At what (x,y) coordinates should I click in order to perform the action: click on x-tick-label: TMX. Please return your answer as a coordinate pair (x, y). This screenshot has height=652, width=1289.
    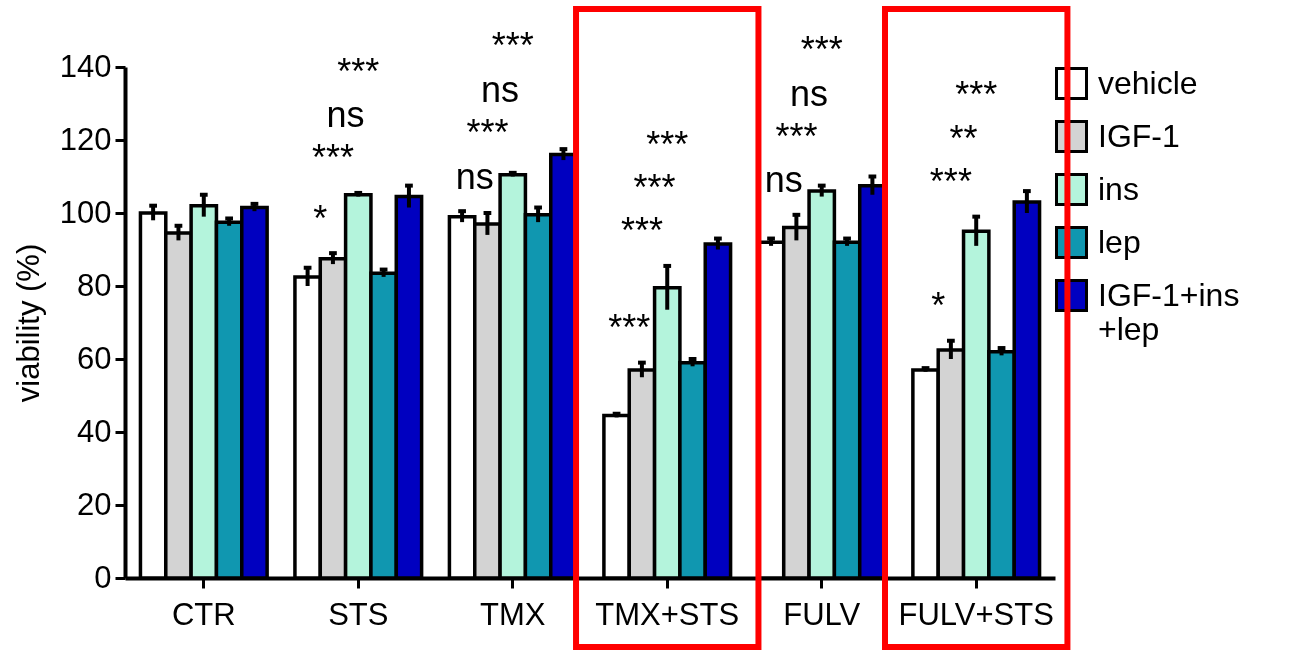
    Looking at the image, I should click on (513, 614).